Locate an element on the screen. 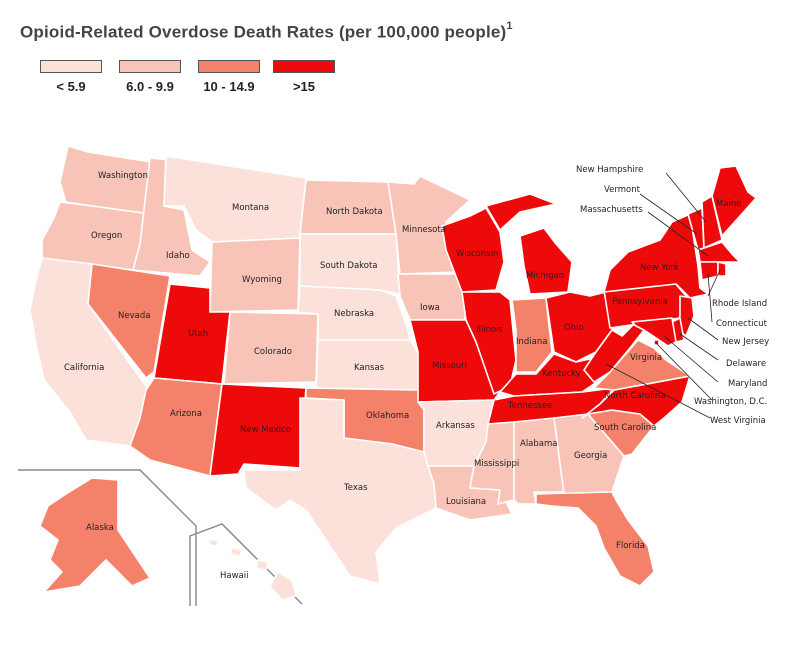 This screenshot has width=800, height=659. label-north-dakota: North Dakota is located at coordinates (354, 212).